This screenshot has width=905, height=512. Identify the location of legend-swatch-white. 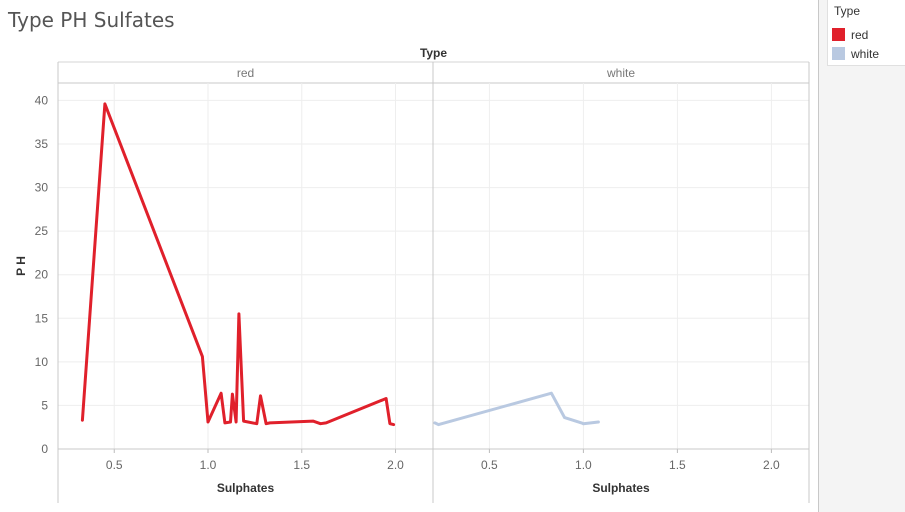
(838, 53).